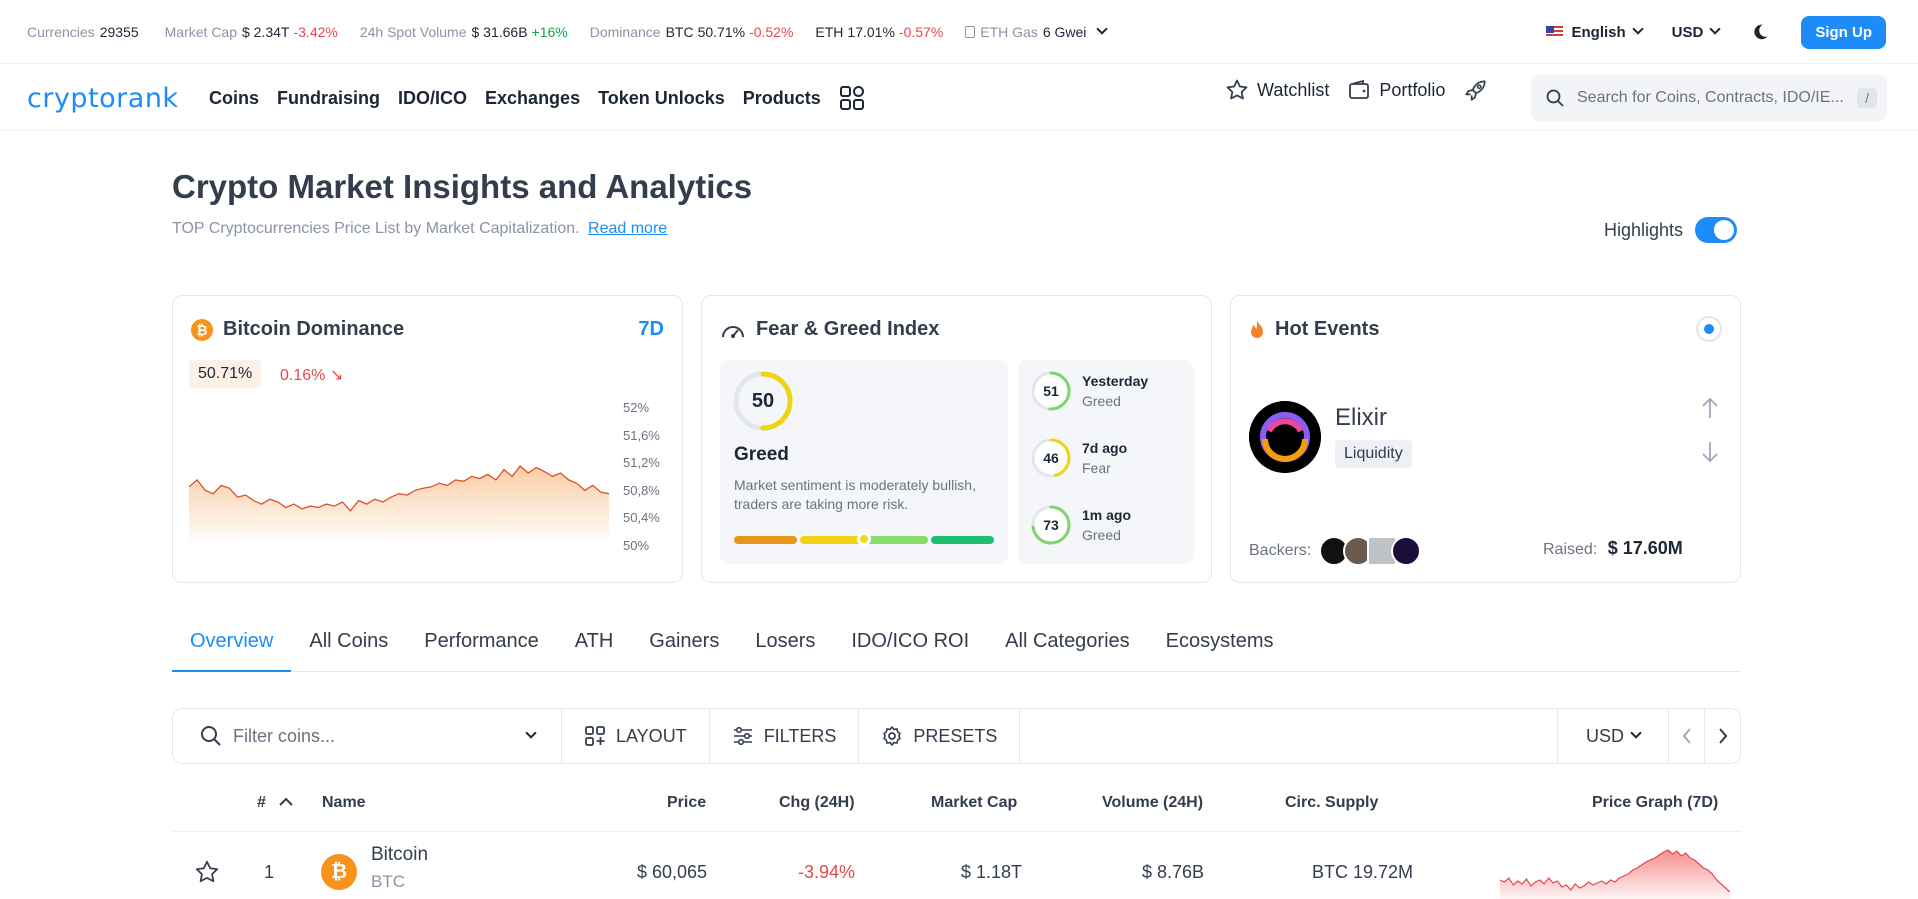 The image size is (1918, 899). I want to click on price-sparkline, so click(1615, 874).